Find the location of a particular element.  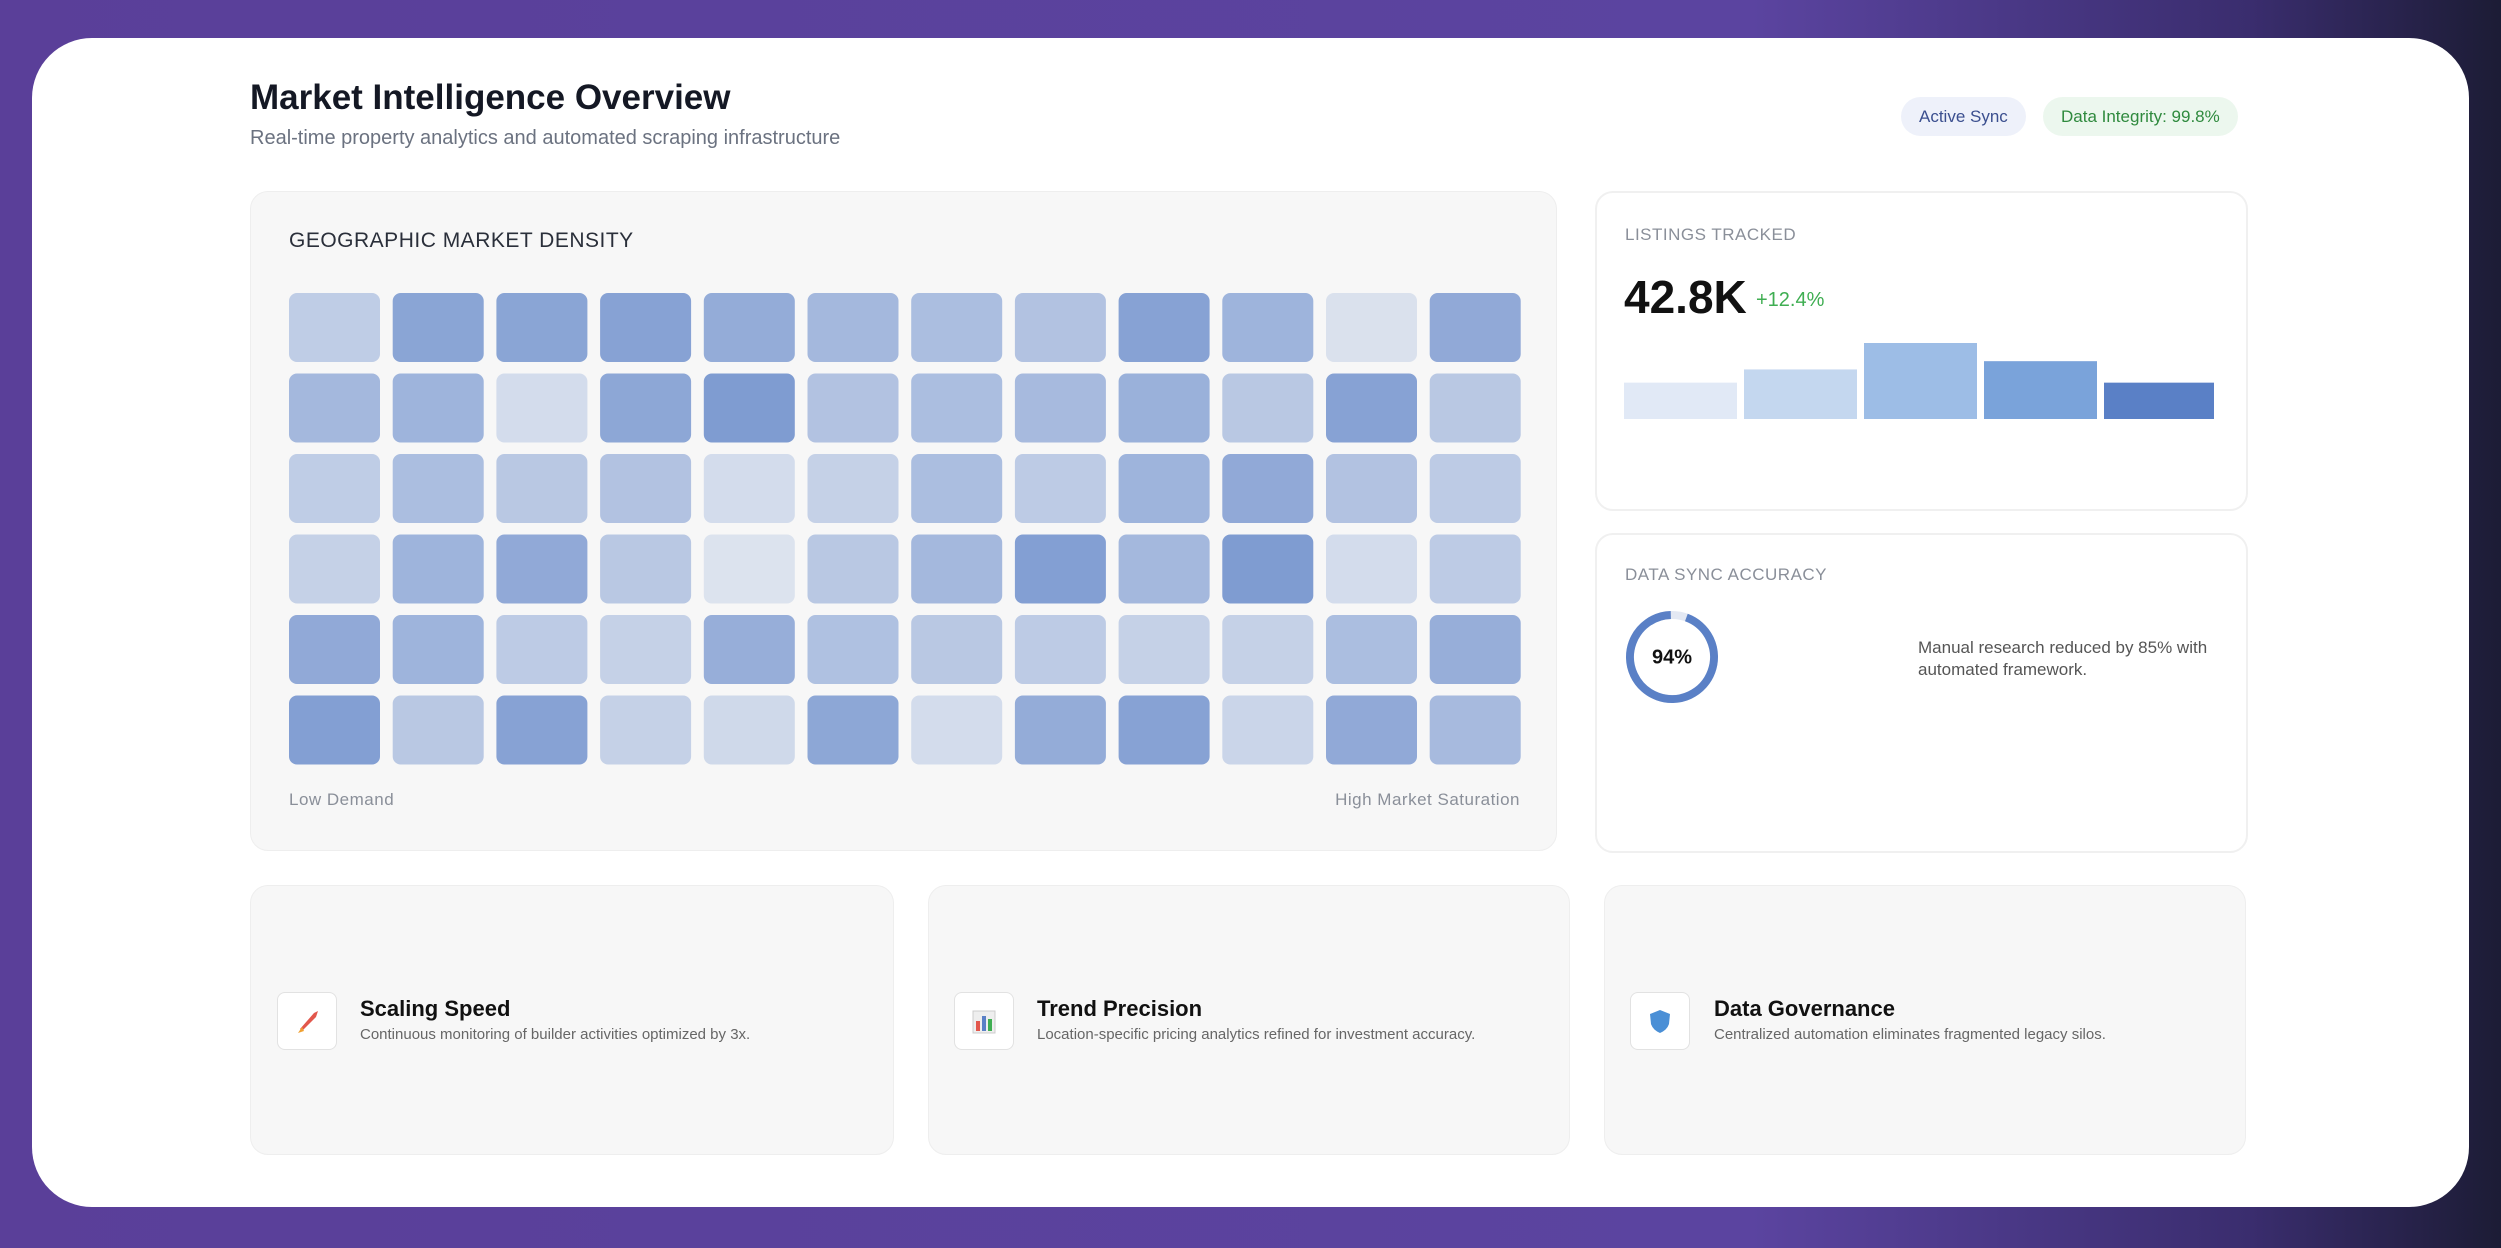

accuracy-card is located at coordinates (1921, 693).